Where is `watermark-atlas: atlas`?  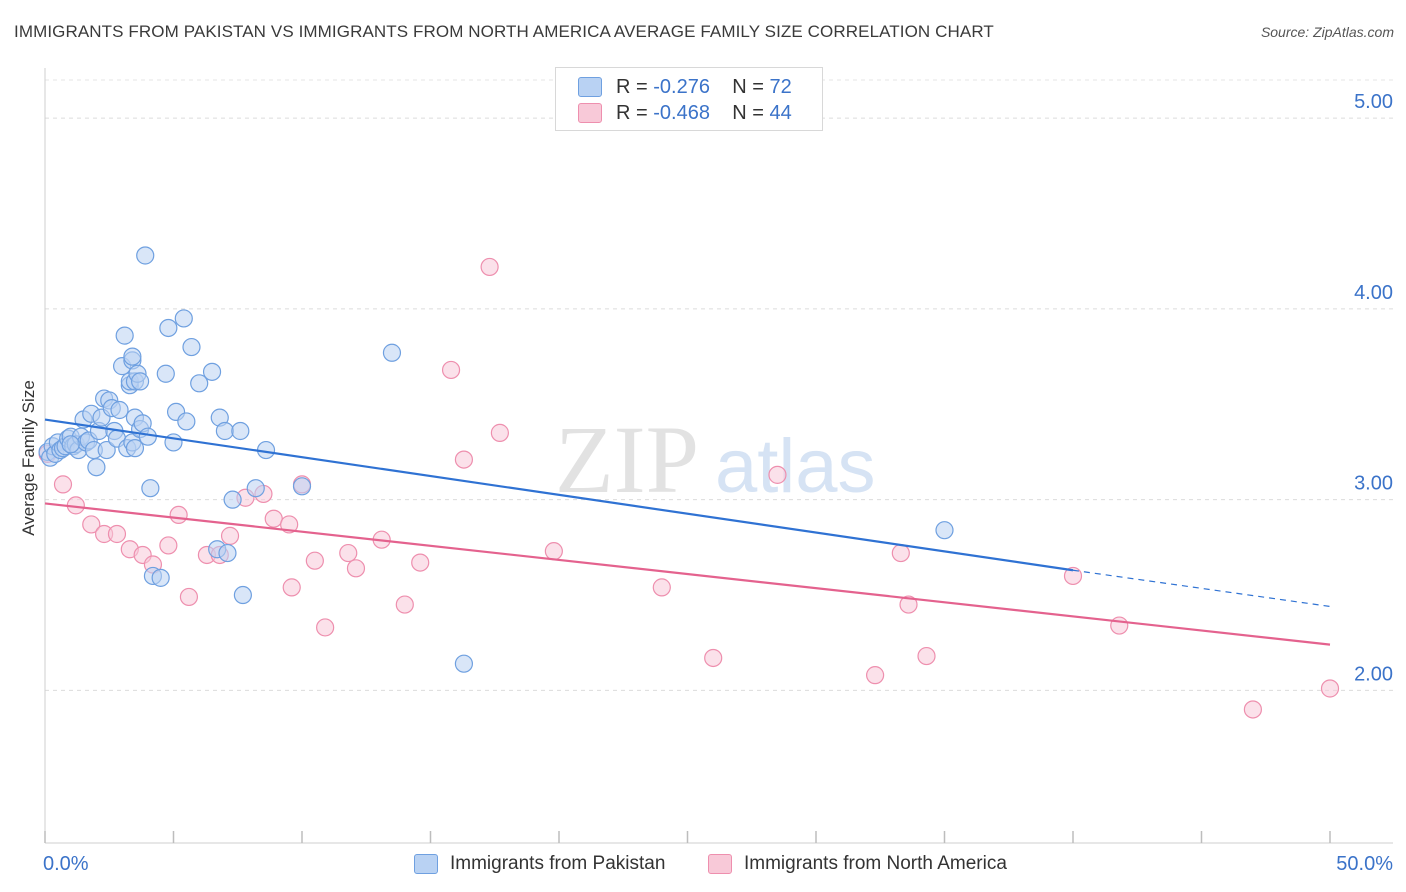
watermark-atlas: atlas is located at coordinates (795, 466).